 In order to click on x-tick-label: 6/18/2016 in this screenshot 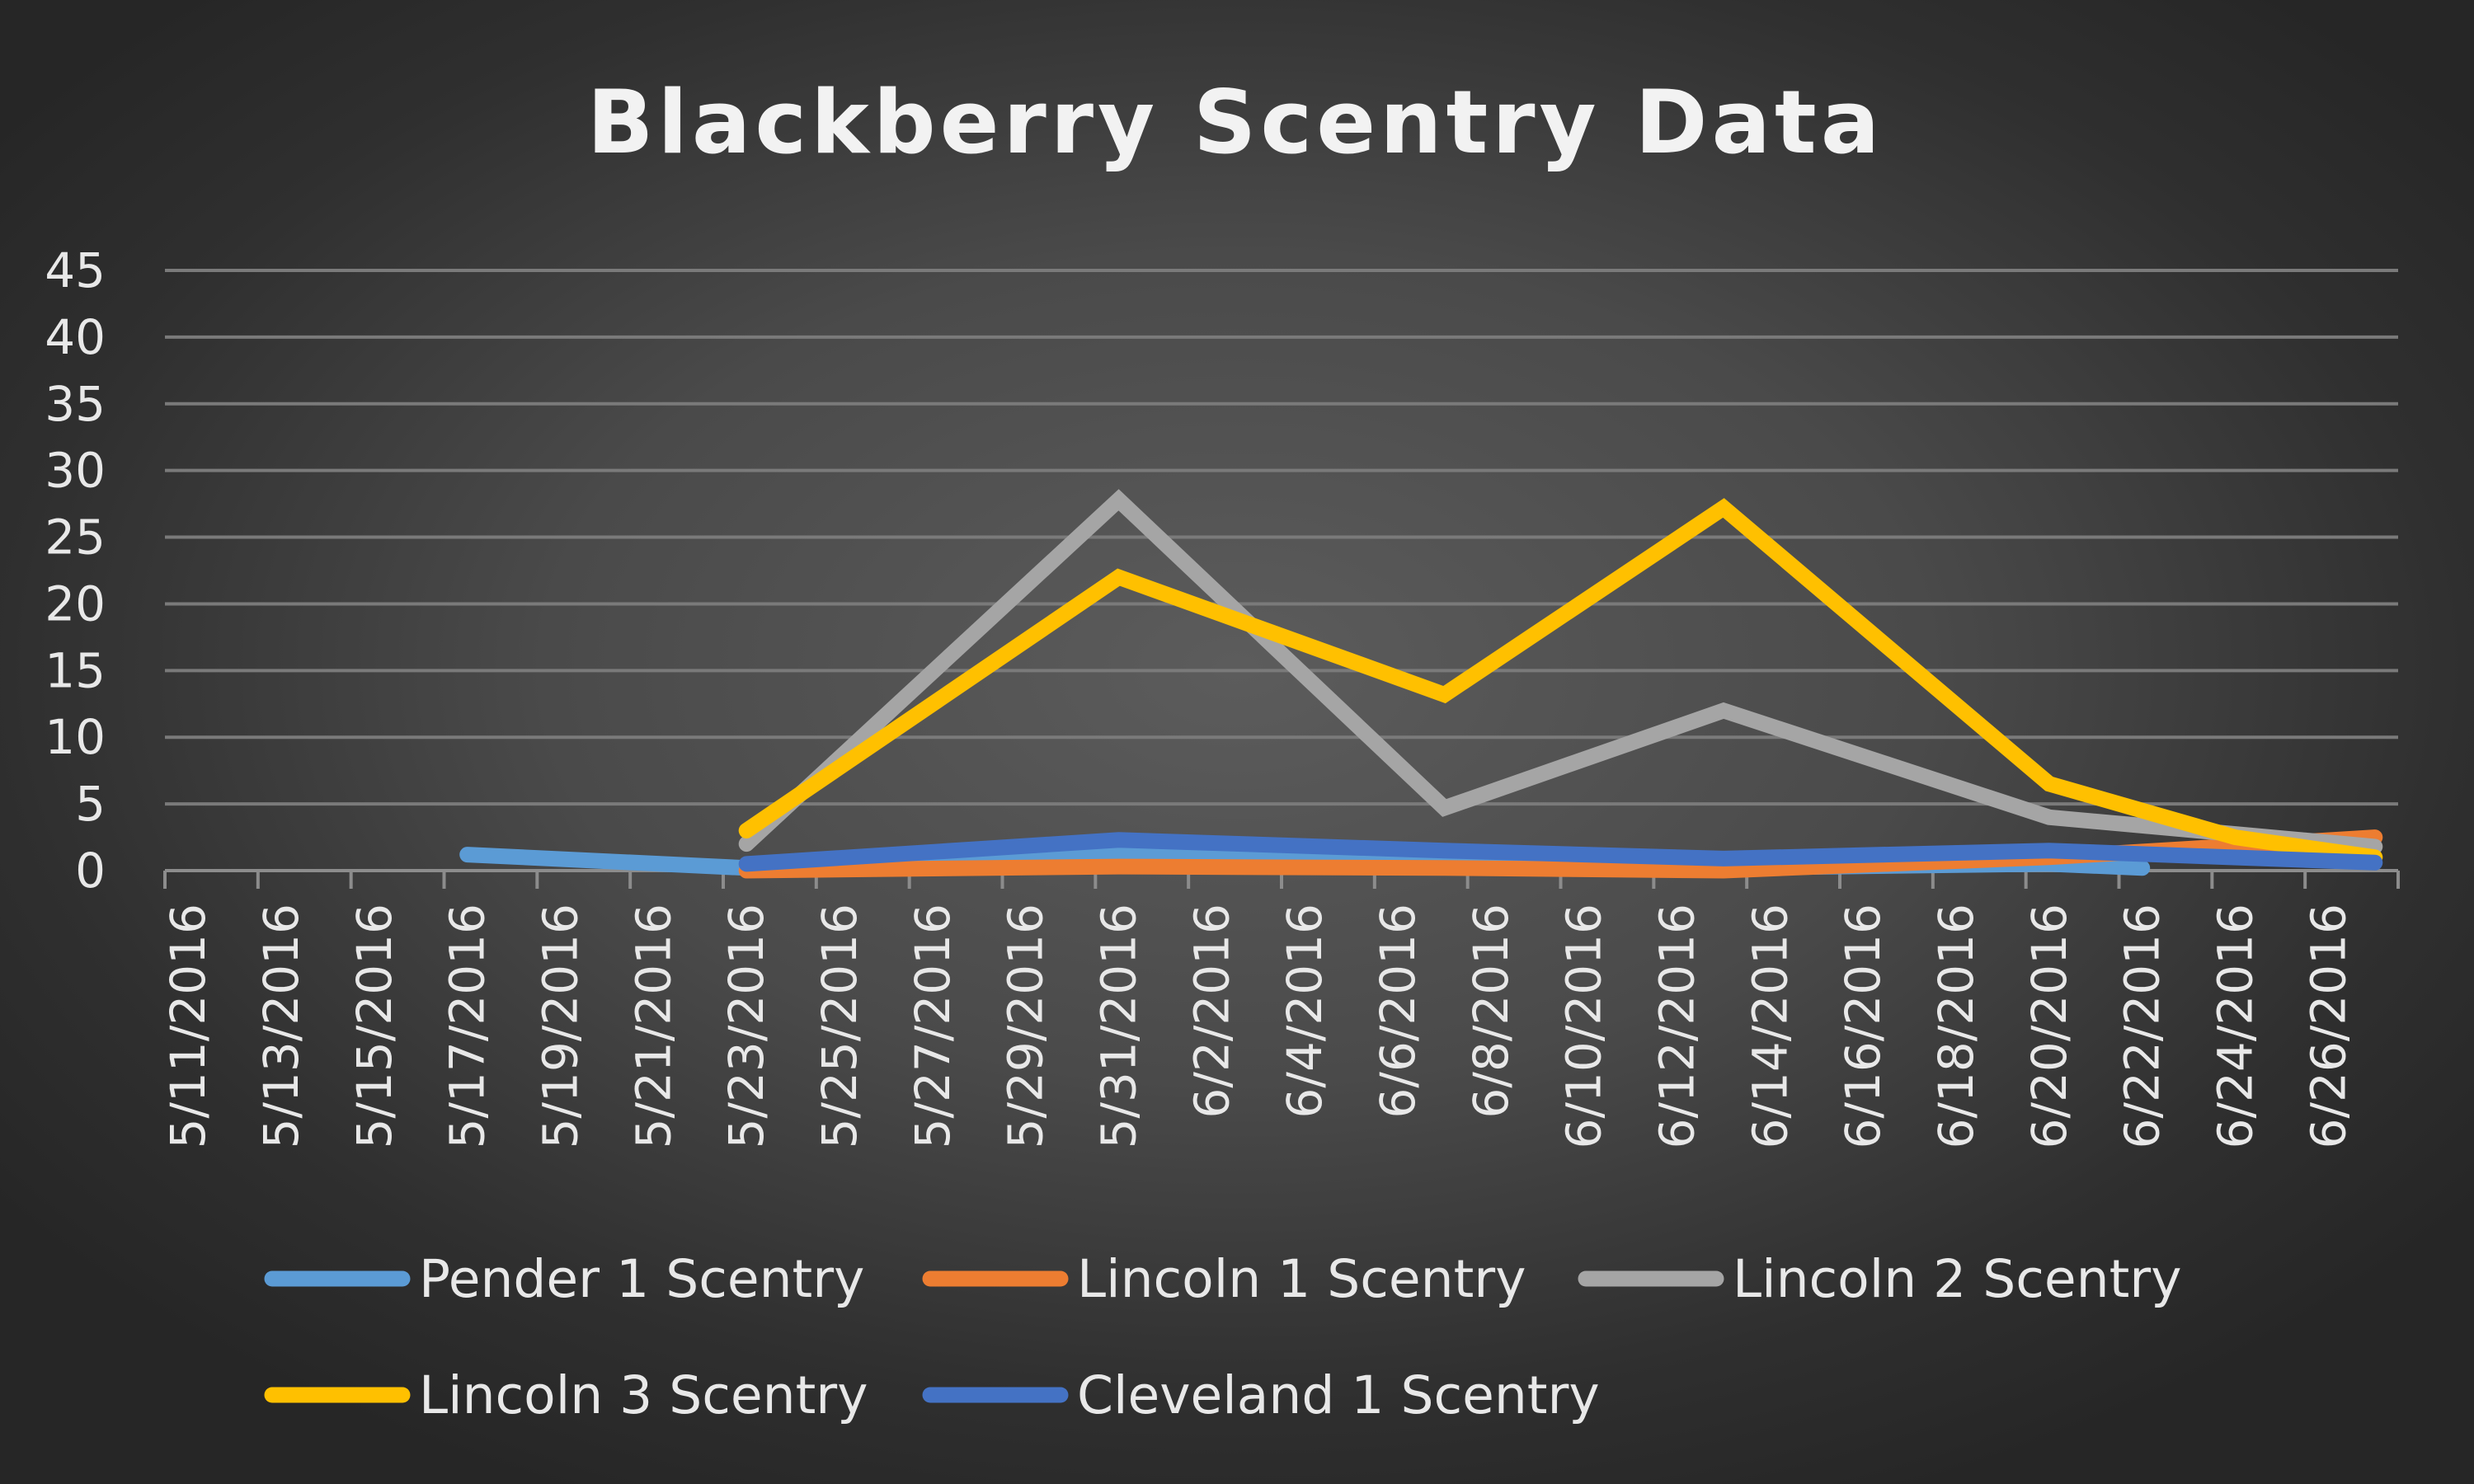, I will do `click(1956, 1026)`.